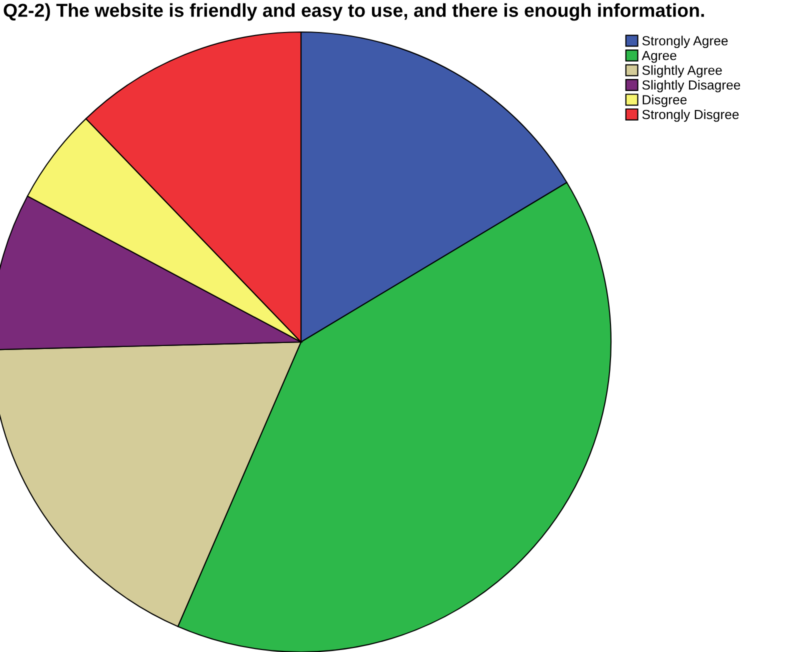 Image resolution: width=801 pixels, height=652 pixels. I want to click on legend-label: Strongly Agree, so click(685, 42).